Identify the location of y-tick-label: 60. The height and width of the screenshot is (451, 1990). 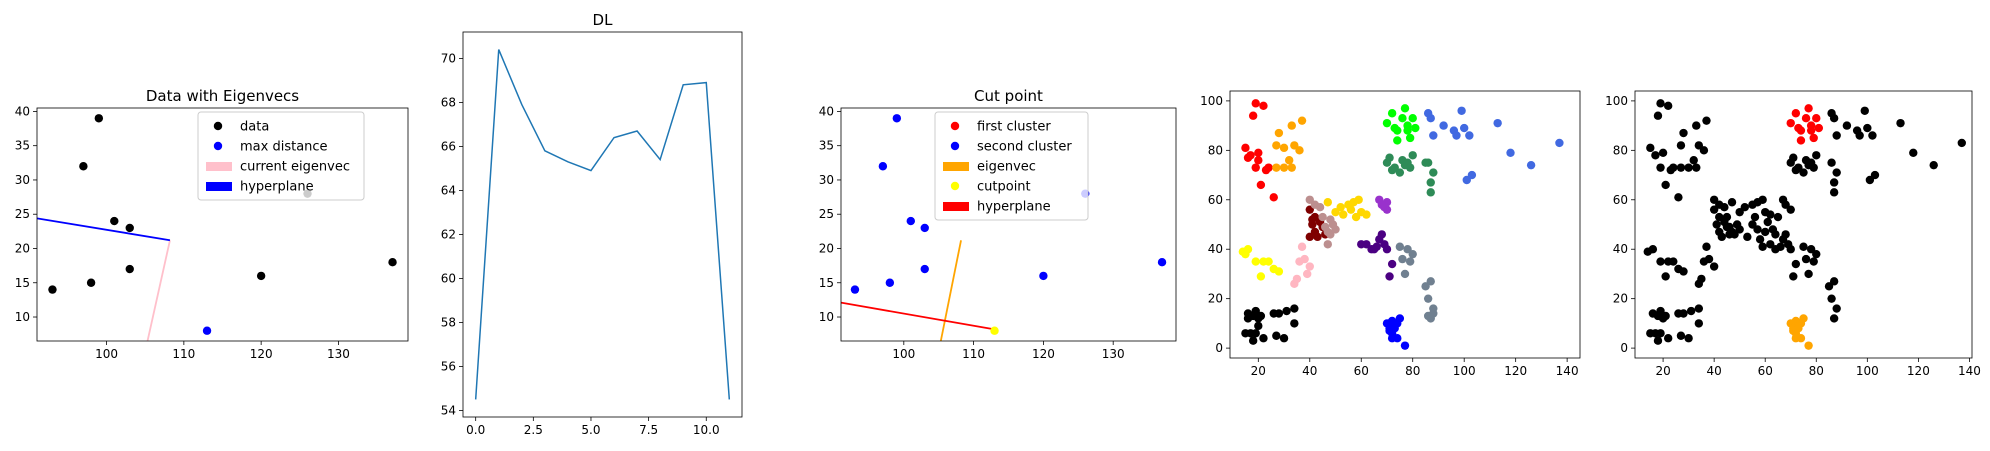
(1620, 200).